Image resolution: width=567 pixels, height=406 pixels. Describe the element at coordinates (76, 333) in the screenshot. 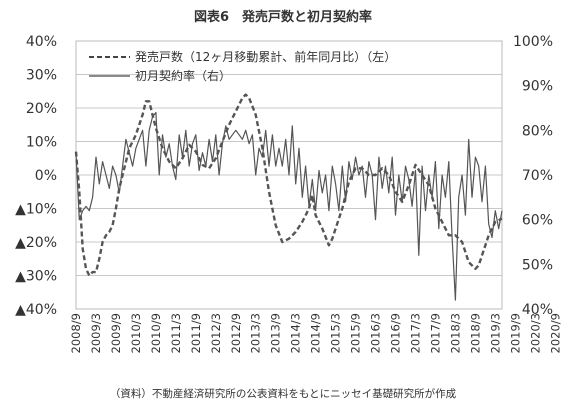

I see `x-tick-label: 2008/9` at that location.